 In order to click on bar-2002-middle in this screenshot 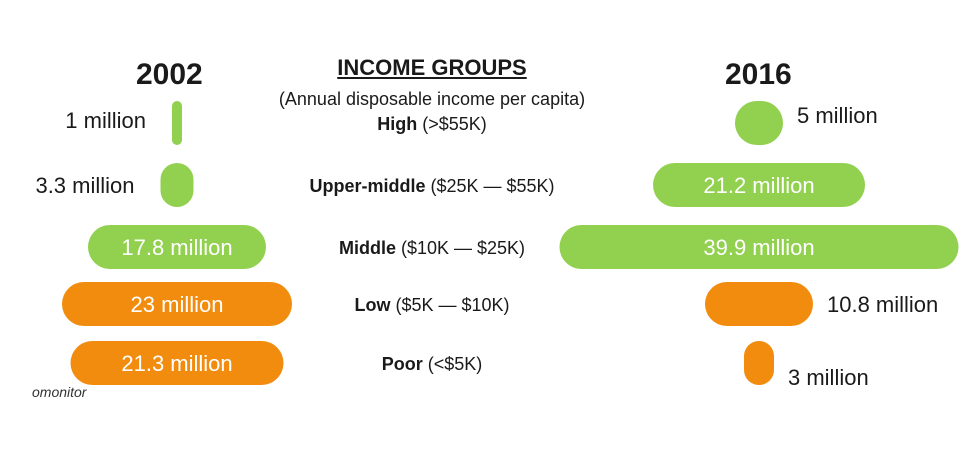, I will do `click(177, 247)`.